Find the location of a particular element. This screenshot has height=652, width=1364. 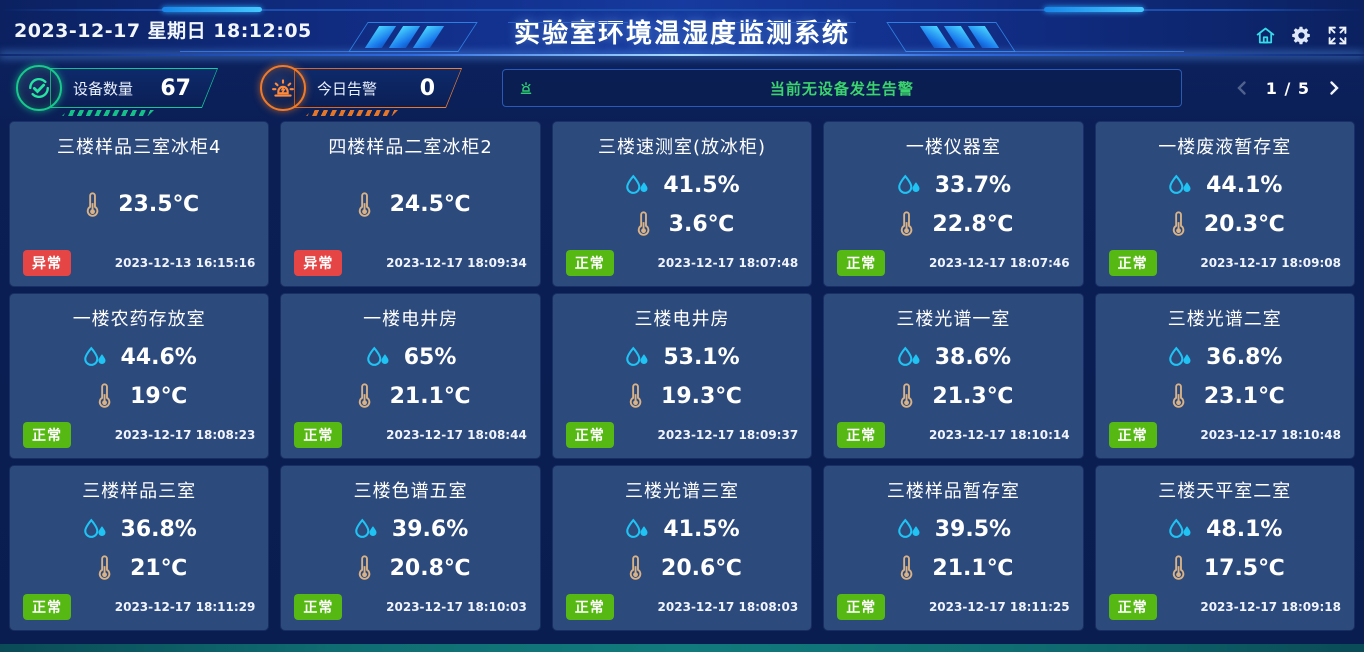

last-update-time: 2023-12-17 18:09:08 is located at coordinates (1270, 263).